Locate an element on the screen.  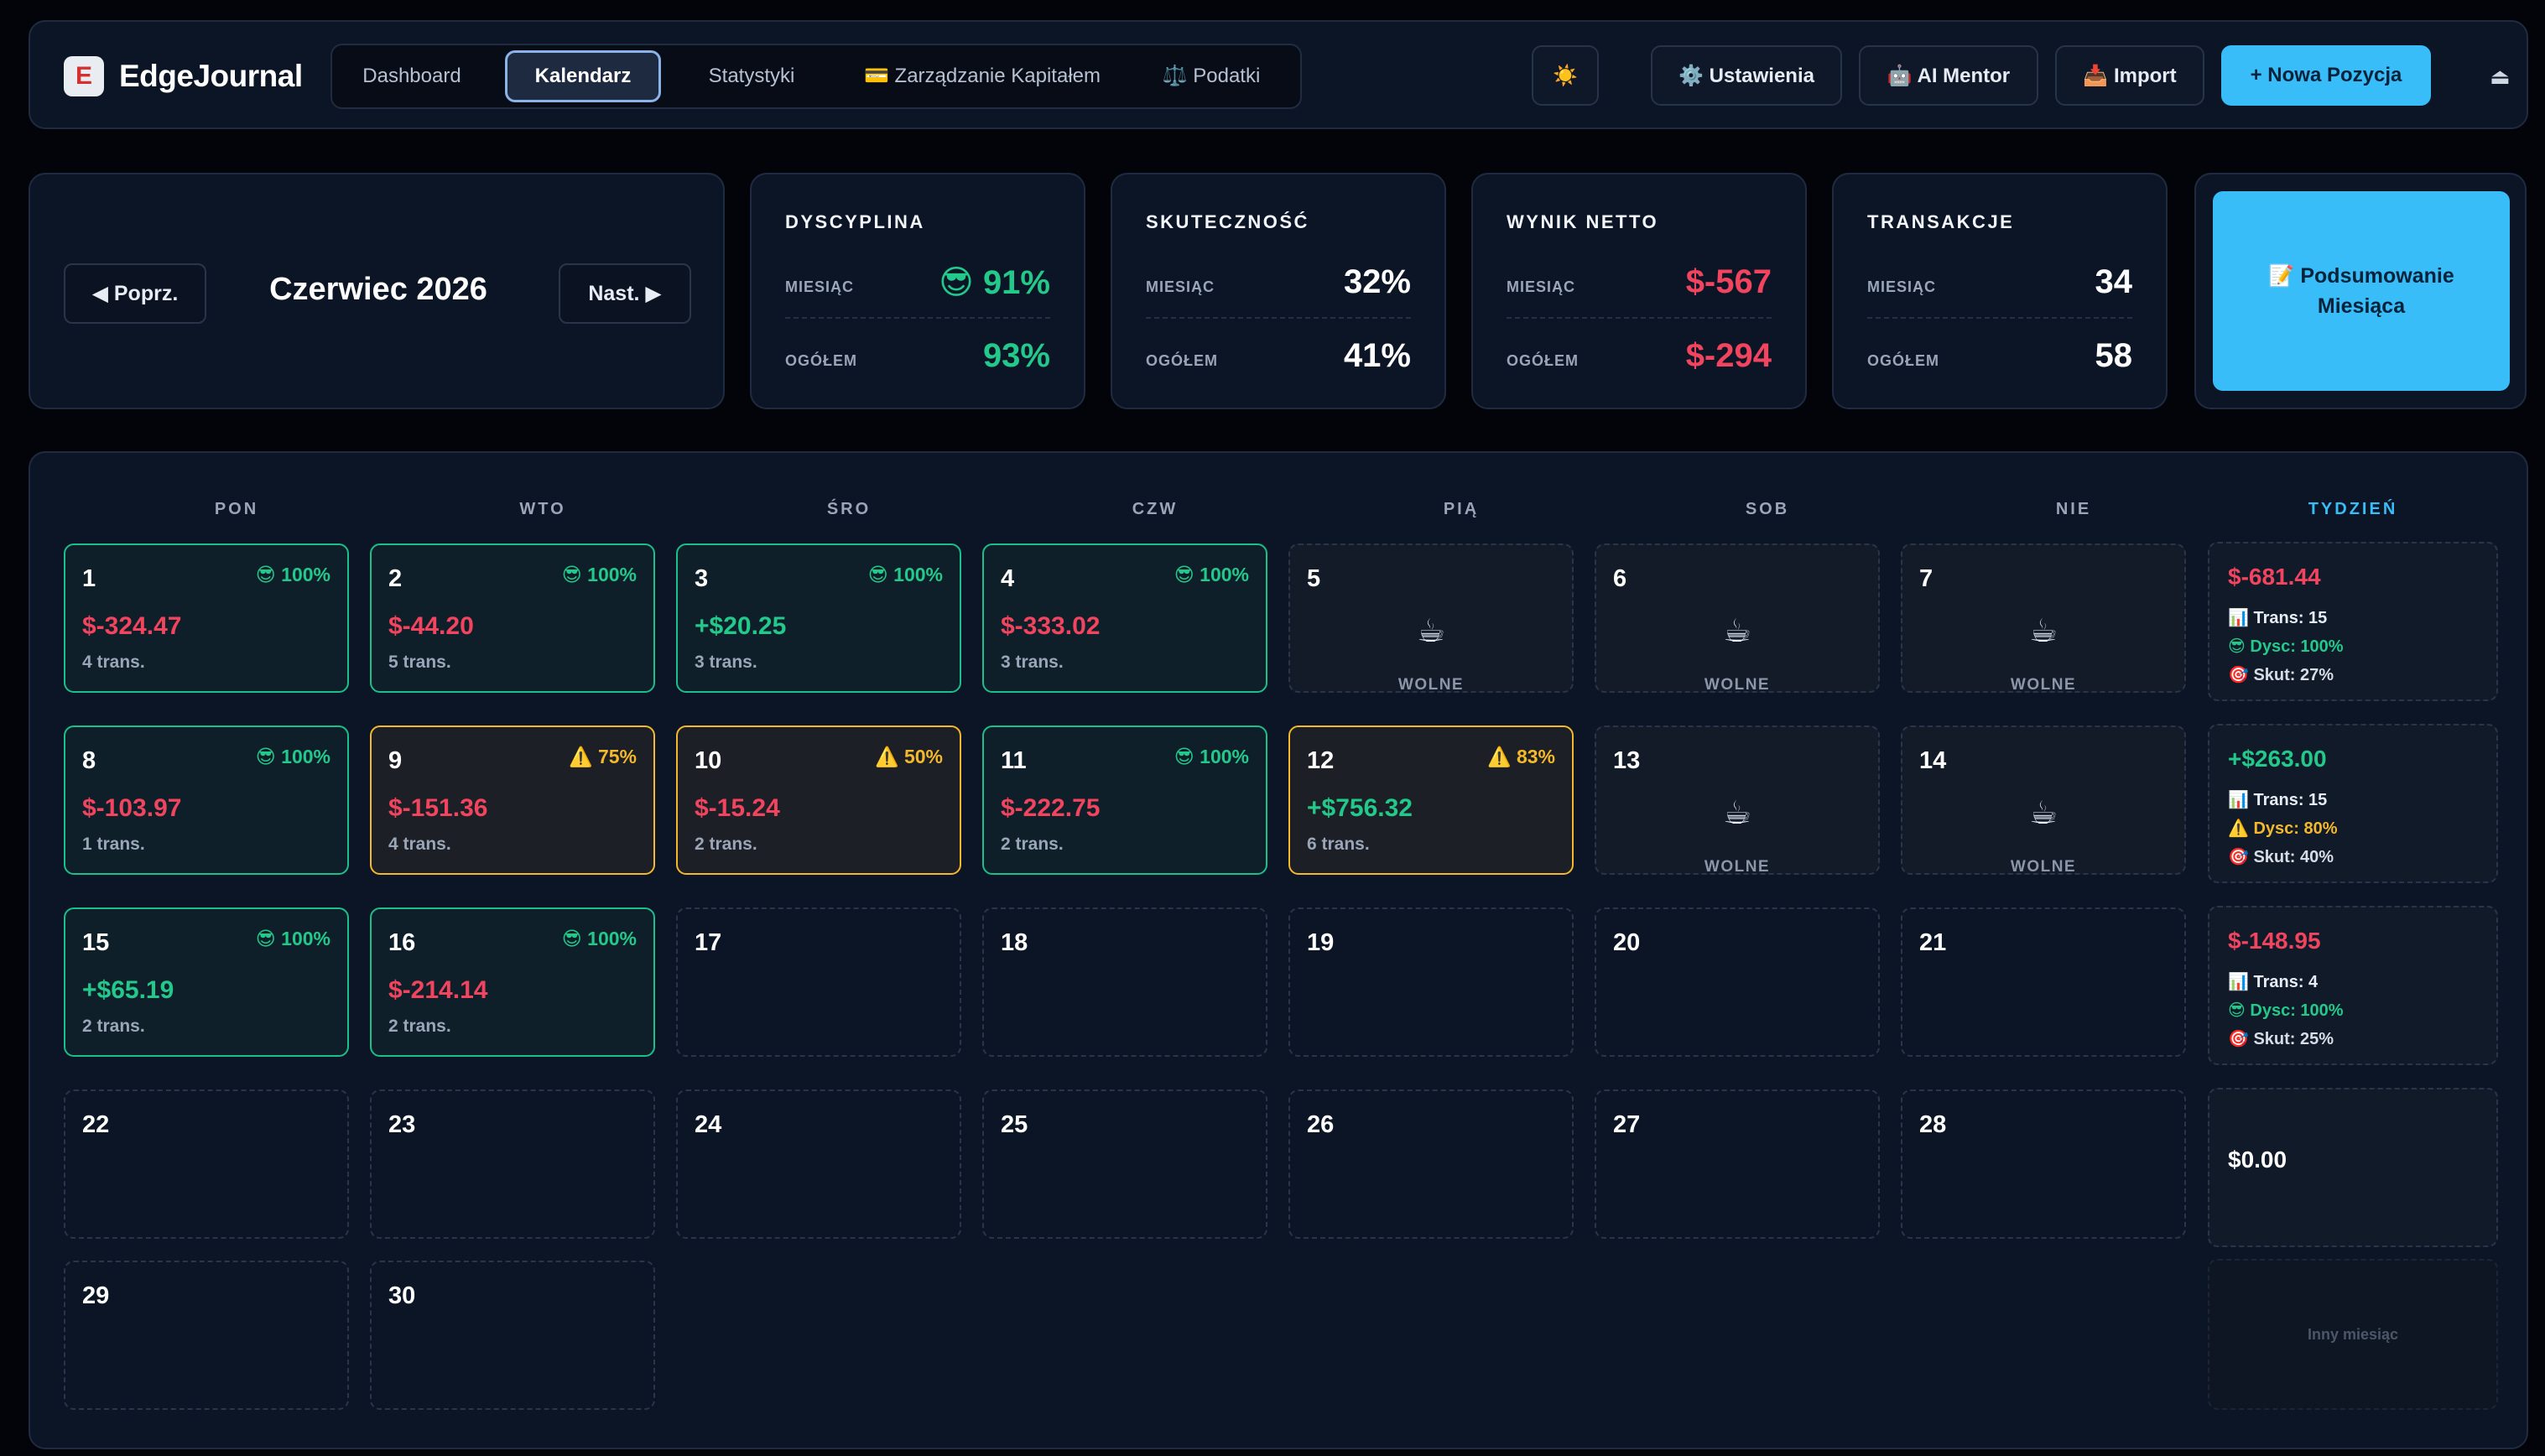
day-cell-27: 27 is located at coordinates (1737, 1164).